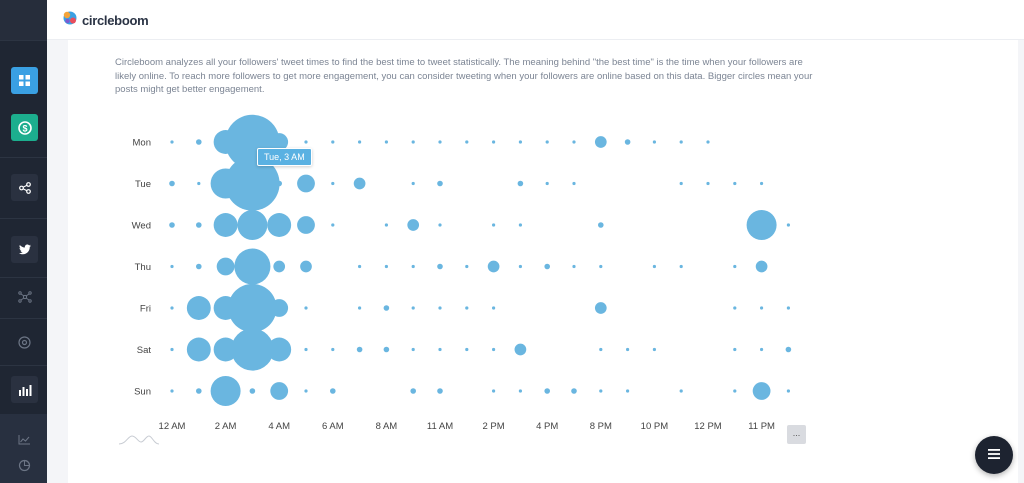  What do you see at coordinates (24, 187) in the screenshot?
I see `sidebar-item-connections` at bounding box center [24, 187].